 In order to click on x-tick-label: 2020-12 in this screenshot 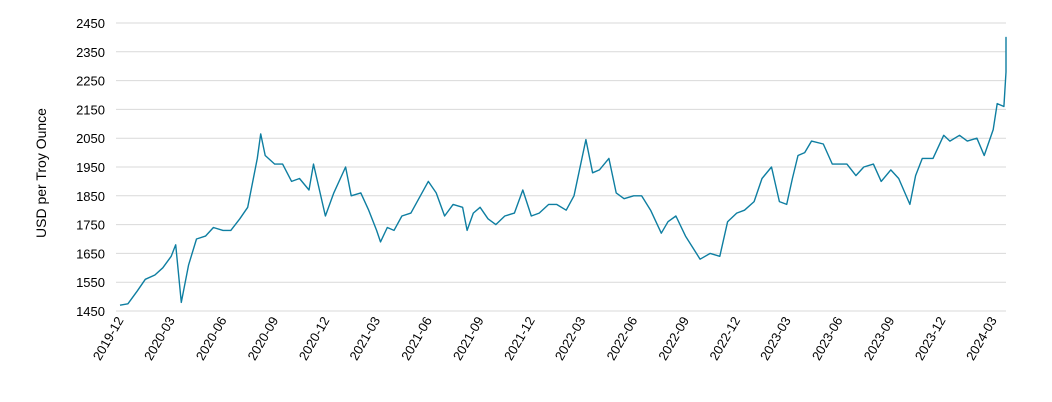, I will do `click(314, 338)`.